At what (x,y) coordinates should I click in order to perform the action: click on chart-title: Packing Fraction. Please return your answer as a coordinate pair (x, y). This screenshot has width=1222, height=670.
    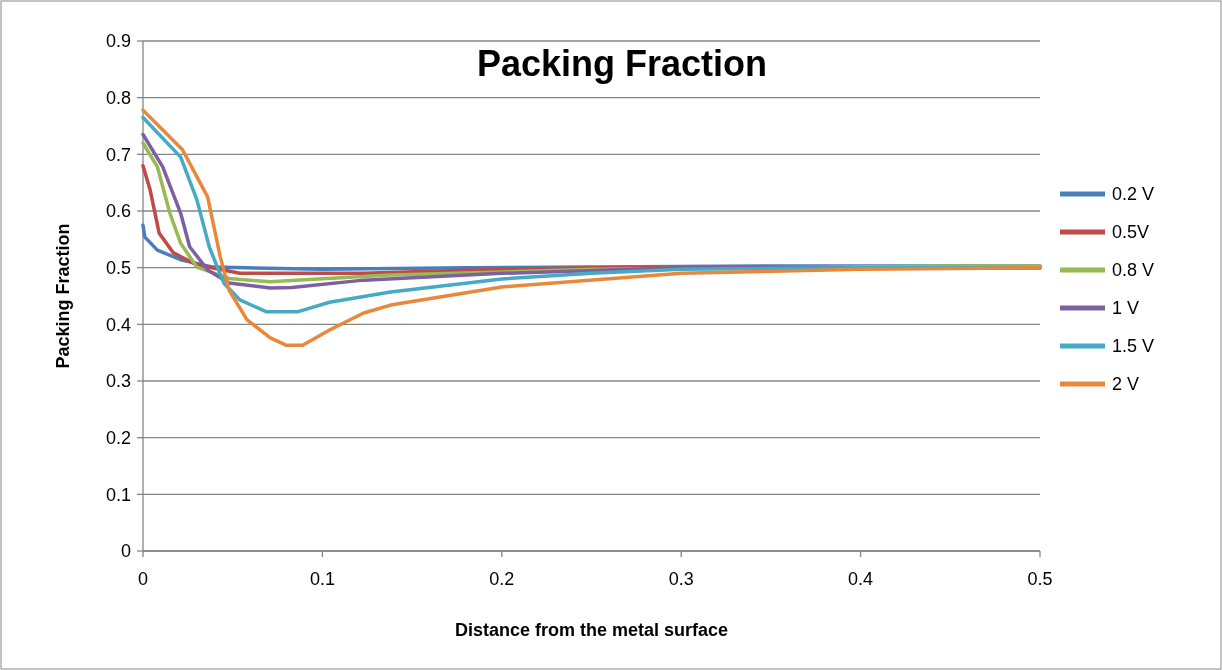
    Looking at the image, I should click on (622, 63).